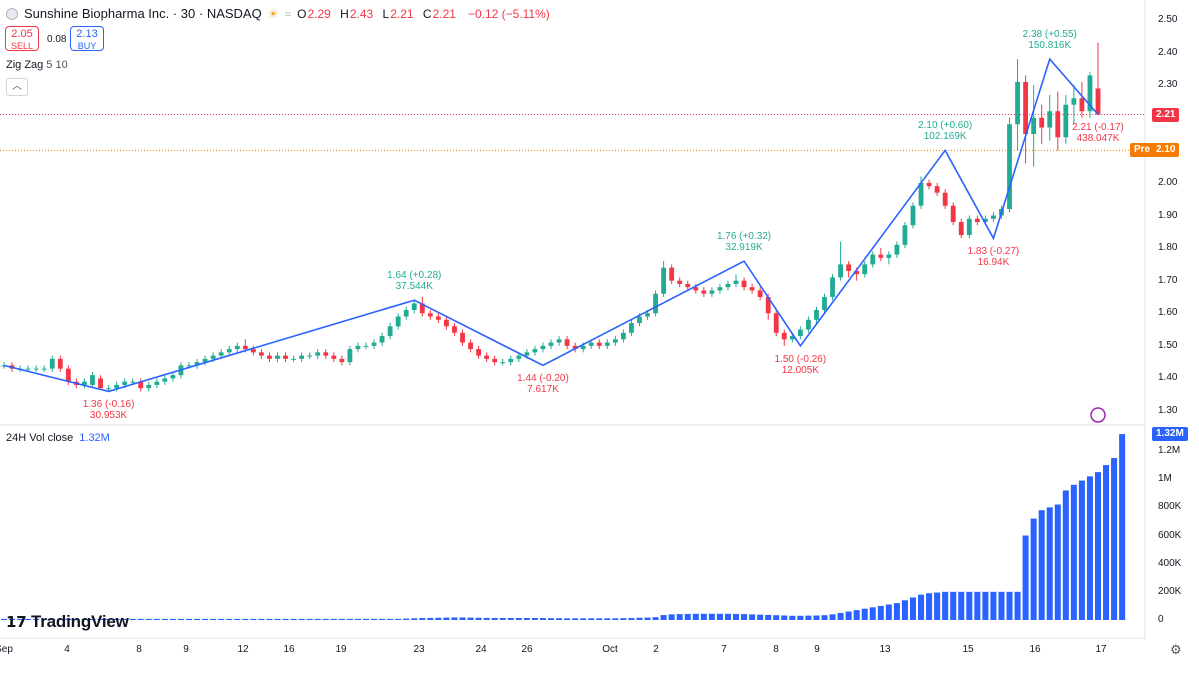 The image size is (1199, 673). I want to click on zigzag-label-price: 2.10 (+0.60), so click(945, 126).